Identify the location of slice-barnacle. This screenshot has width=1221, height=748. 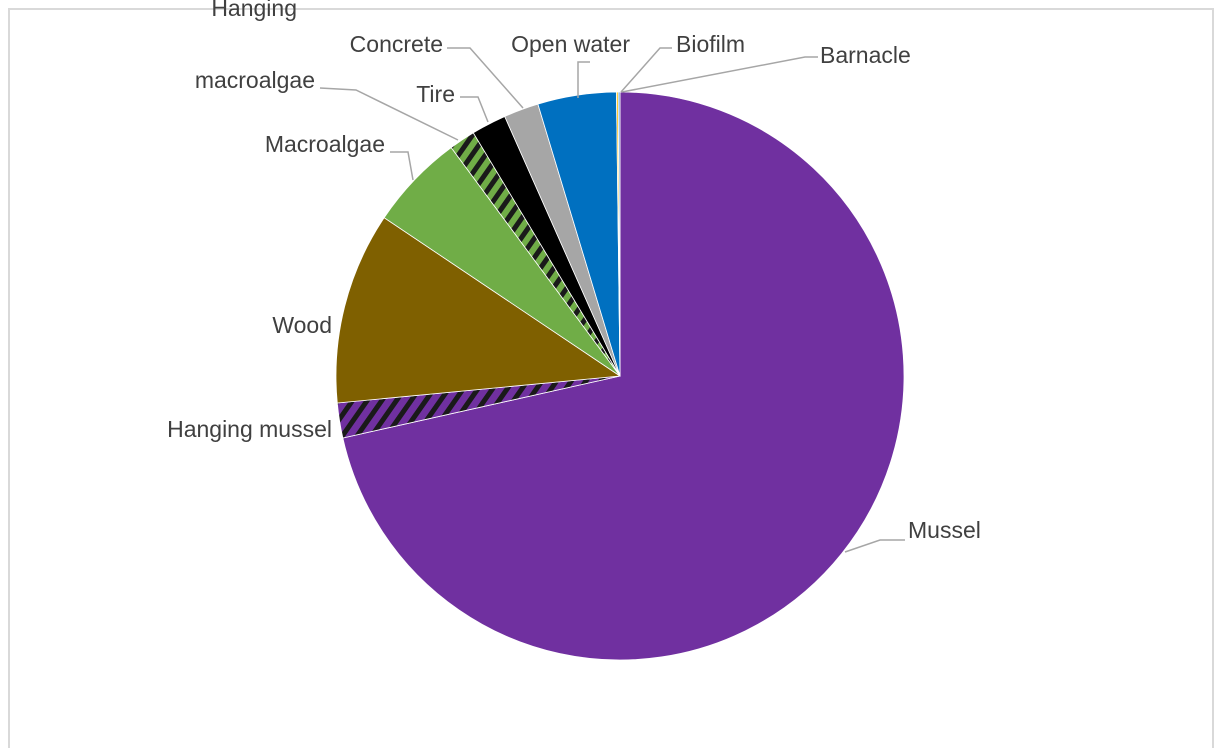
(619, 234).